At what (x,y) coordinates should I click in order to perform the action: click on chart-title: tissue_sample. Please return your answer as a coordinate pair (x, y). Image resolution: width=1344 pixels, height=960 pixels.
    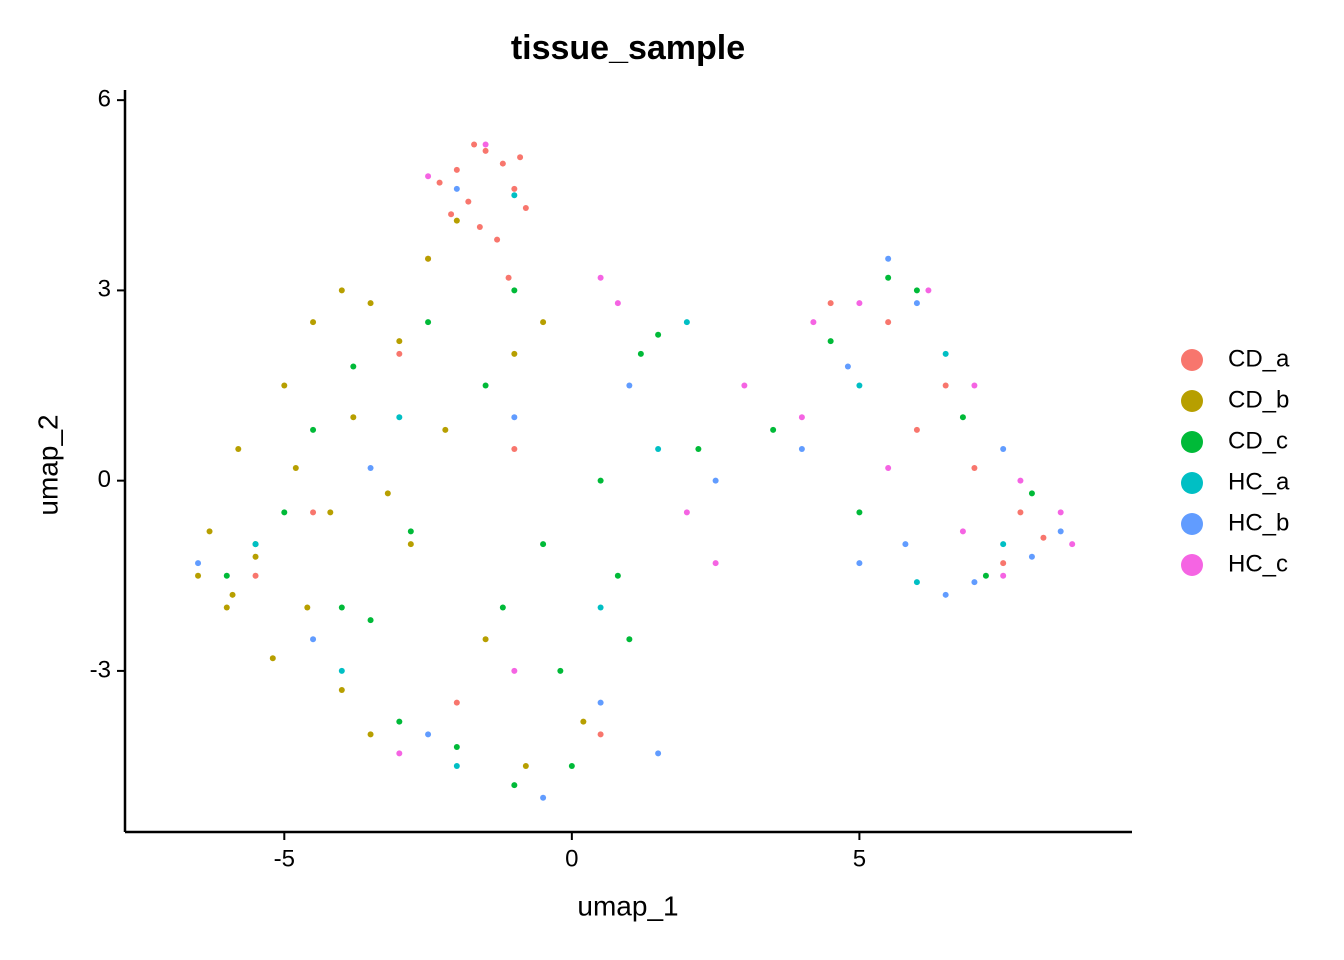
    Looking at the image, I should click on (628, 48).